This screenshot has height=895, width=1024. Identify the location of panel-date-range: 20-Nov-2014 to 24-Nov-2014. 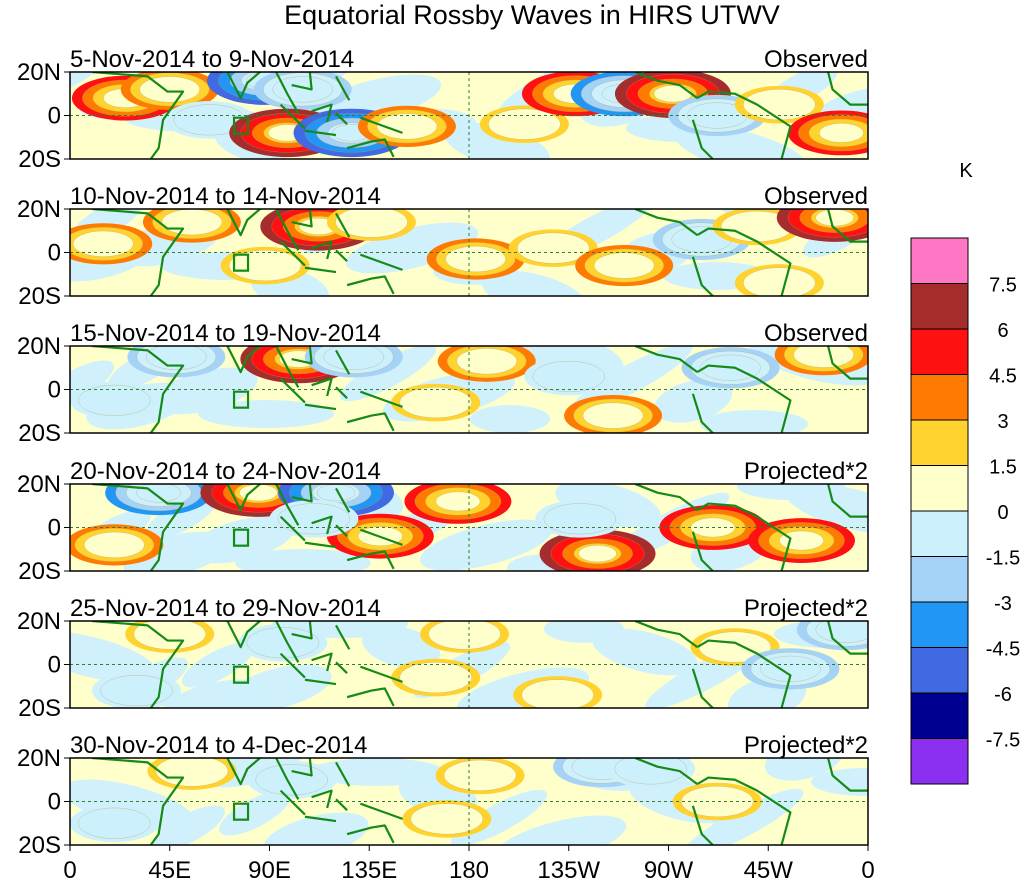
(225, 471).